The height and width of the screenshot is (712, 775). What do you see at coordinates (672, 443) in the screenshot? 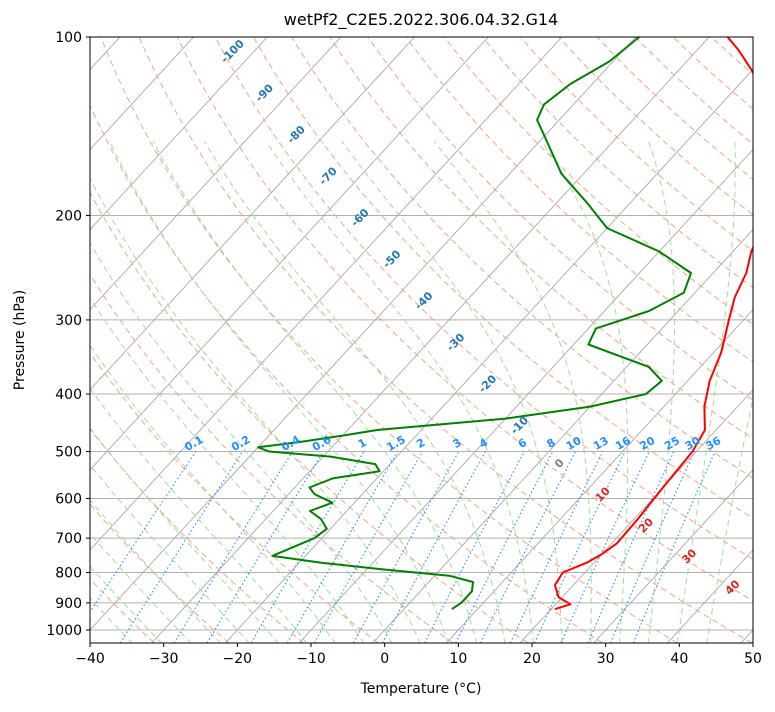
I see `mixing-ratio-label: 25` at bounding box center [672, 443].